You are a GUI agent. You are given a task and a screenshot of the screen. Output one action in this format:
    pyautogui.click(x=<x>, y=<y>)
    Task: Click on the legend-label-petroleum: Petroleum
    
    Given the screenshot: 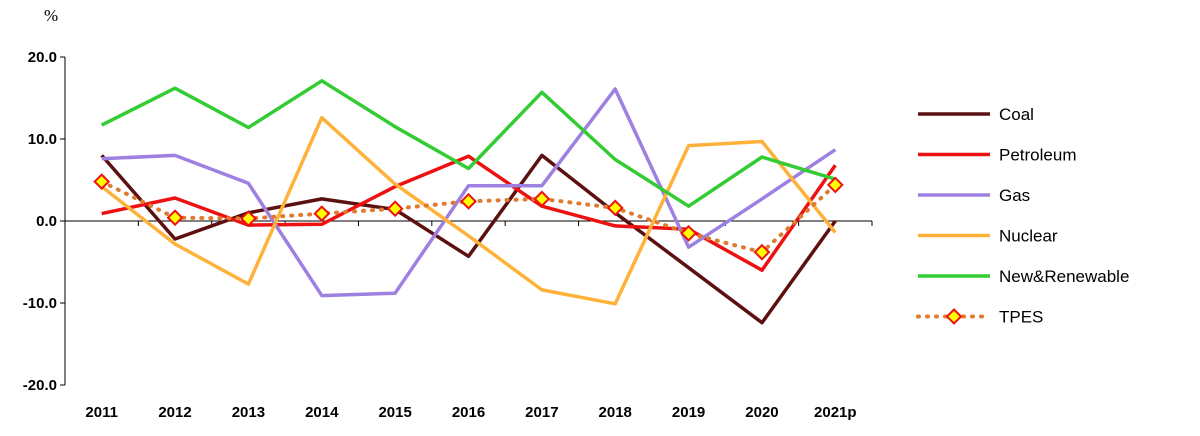 What is the action you would take?
    pyautogui.click(x=1037, y=155)
    